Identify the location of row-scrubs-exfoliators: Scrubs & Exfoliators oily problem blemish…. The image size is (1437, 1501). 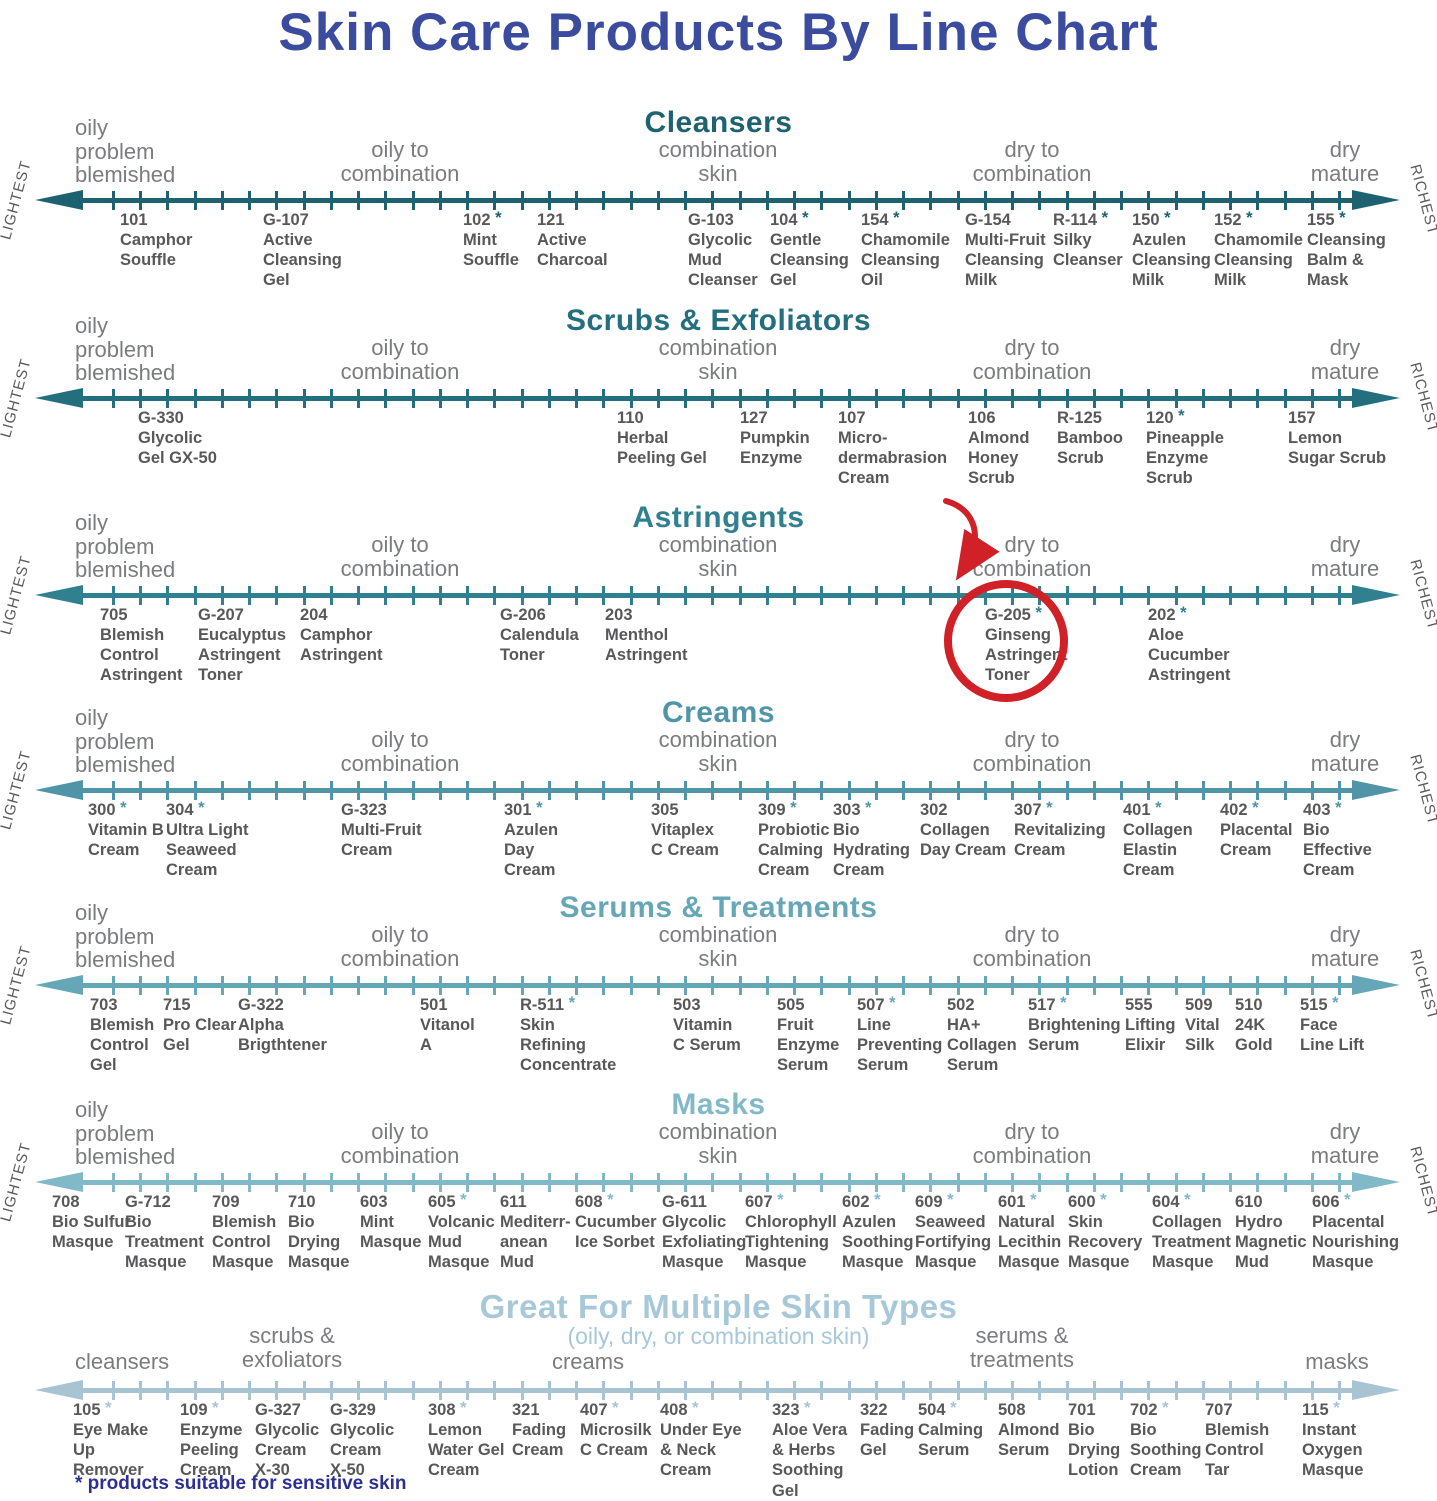
(718, 406).